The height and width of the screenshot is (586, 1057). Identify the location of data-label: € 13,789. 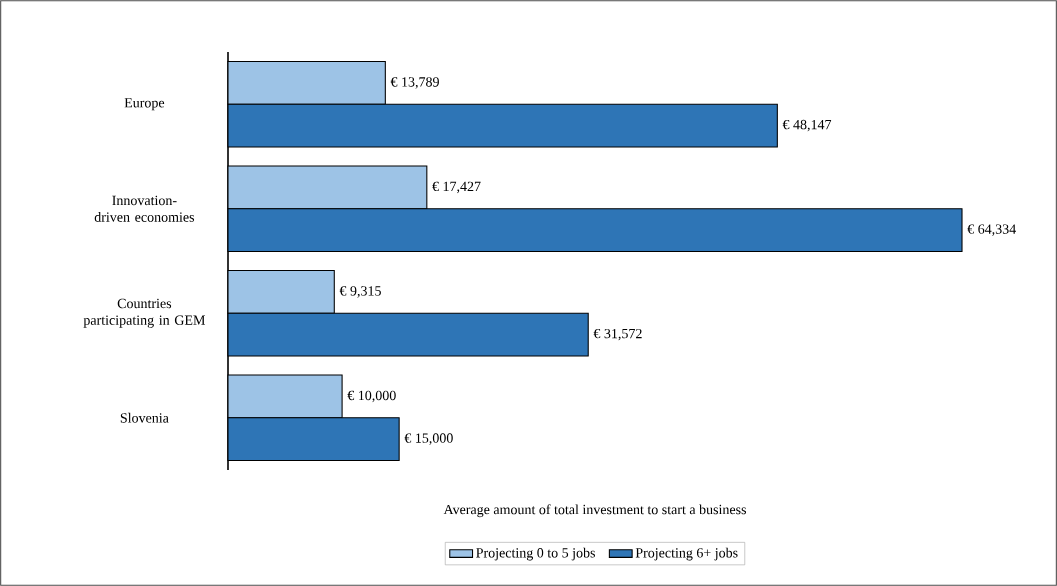
(414, 83).